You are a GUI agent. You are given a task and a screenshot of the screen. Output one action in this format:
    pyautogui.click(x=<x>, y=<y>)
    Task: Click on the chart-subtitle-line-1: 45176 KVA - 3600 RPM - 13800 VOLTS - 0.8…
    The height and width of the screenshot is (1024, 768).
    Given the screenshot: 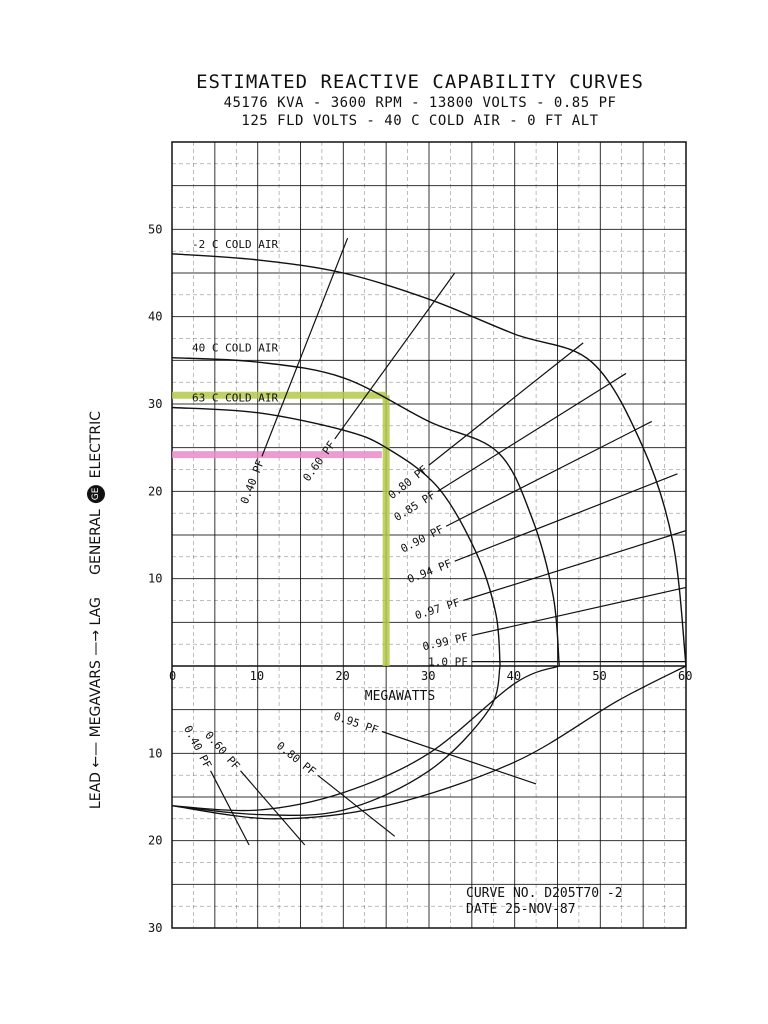 What is the action you would take?
    pyautogui.click(x=420, y=103)
    